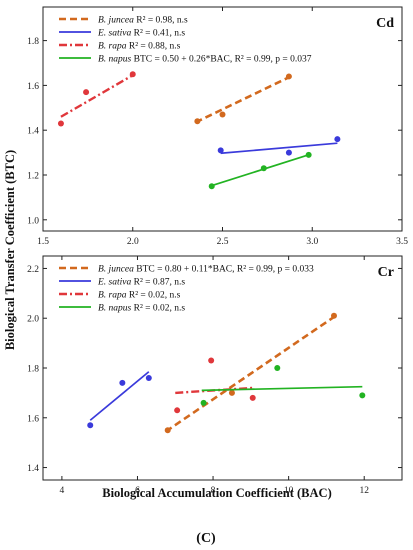 Image resolution: width=413 pixels, height=550 pixels. Describe the element at coordinates (10, 250) in the screenshot. I see `y-axis-label: Biological Transfer Coefficient (BTC)` at that location.